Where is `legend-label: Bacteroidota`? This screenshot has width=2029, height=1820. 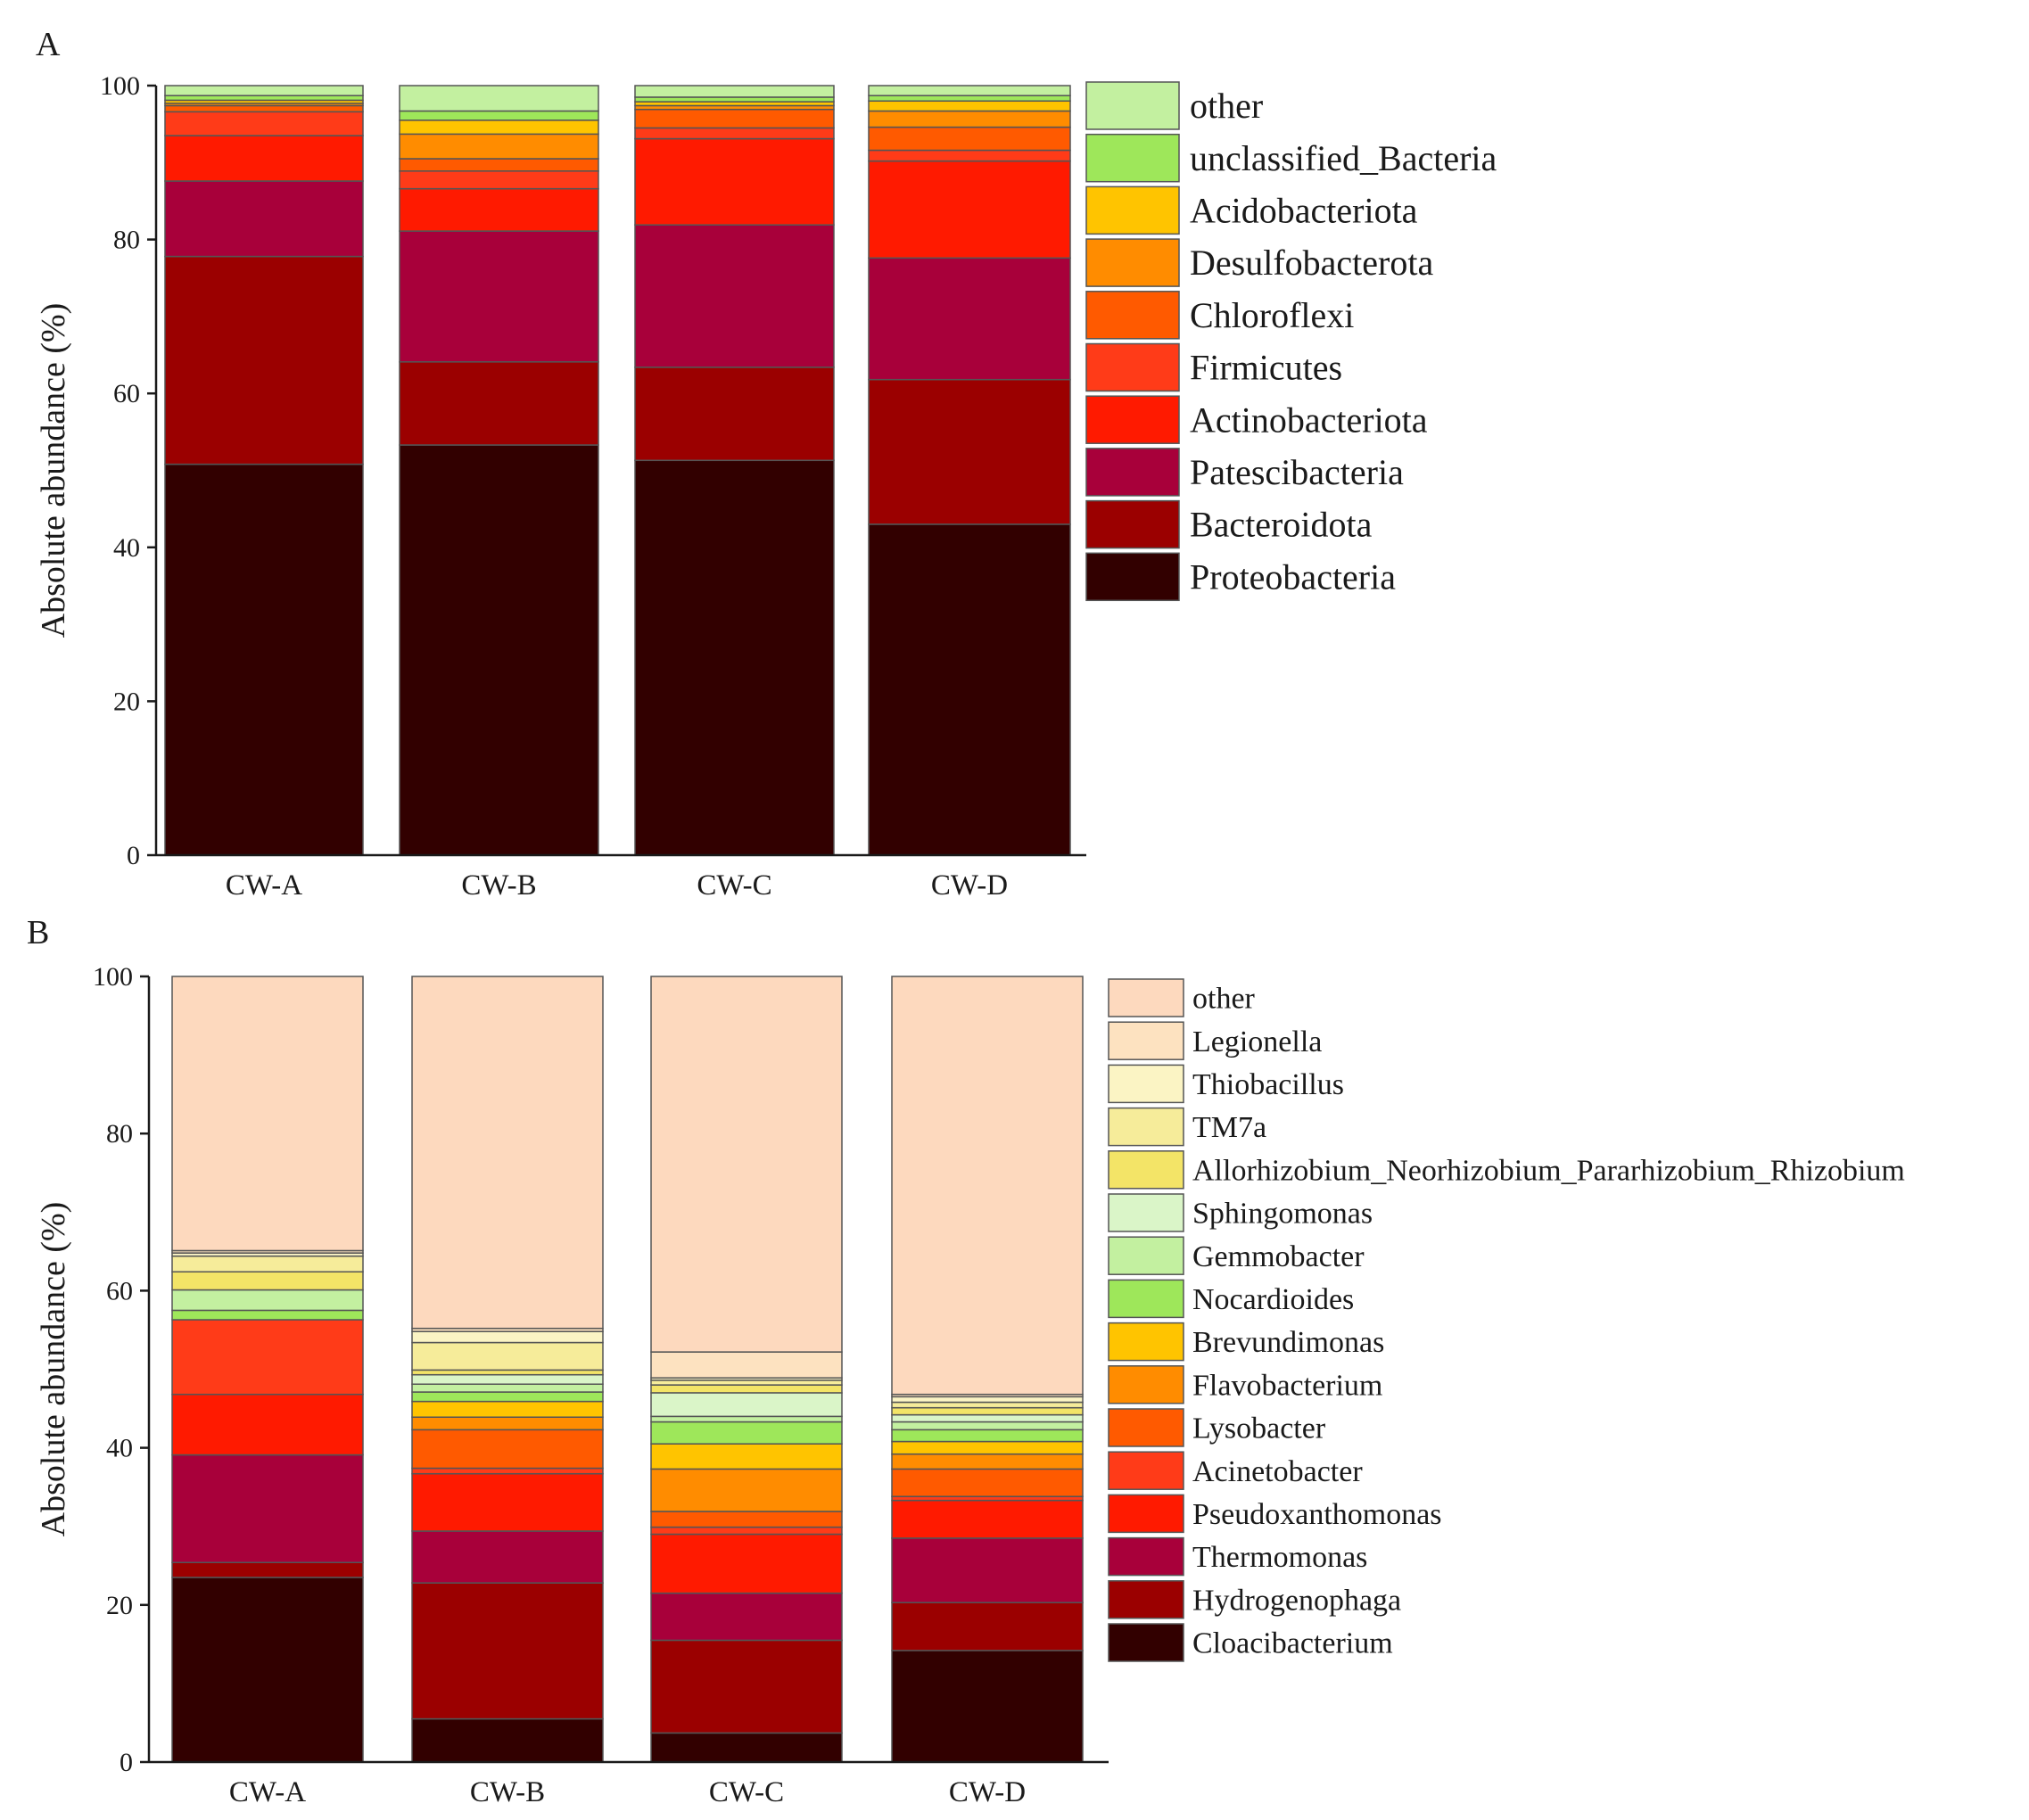 legend-label: Bacteroidota is located at coordinates (1281, 525).